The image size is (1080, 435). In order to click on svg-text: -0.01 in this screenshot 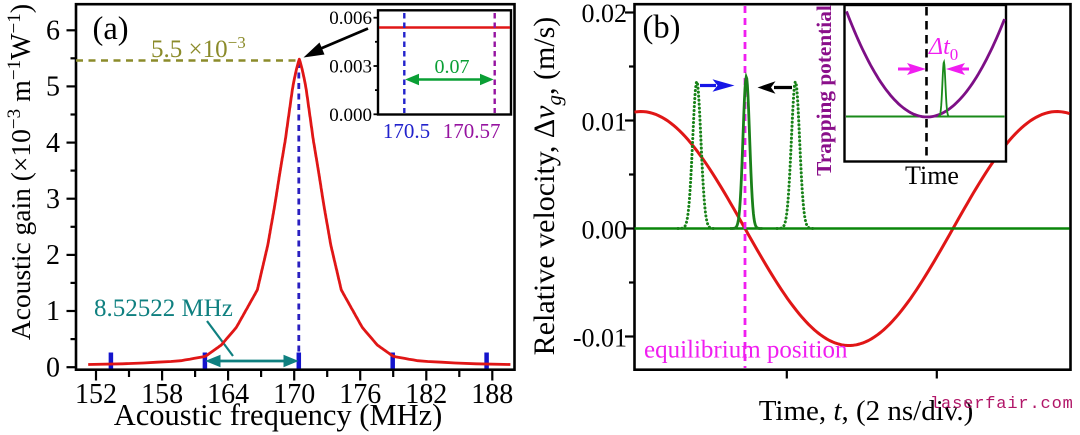, I will do `click(600, 338)`.